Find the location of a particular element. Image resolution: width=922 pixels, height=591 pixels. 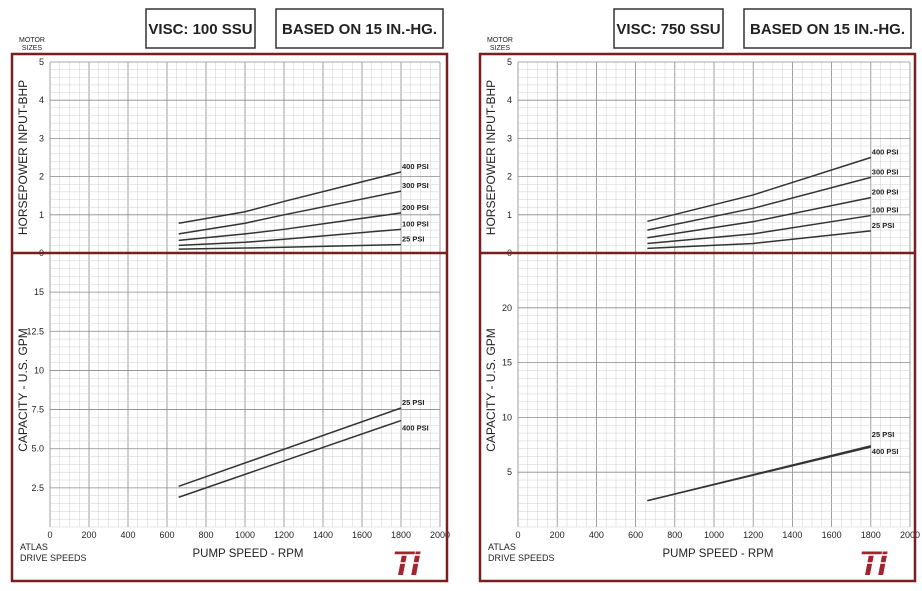

bottom-y-tick-label: 12.5 is located at coordinates (35, 331).